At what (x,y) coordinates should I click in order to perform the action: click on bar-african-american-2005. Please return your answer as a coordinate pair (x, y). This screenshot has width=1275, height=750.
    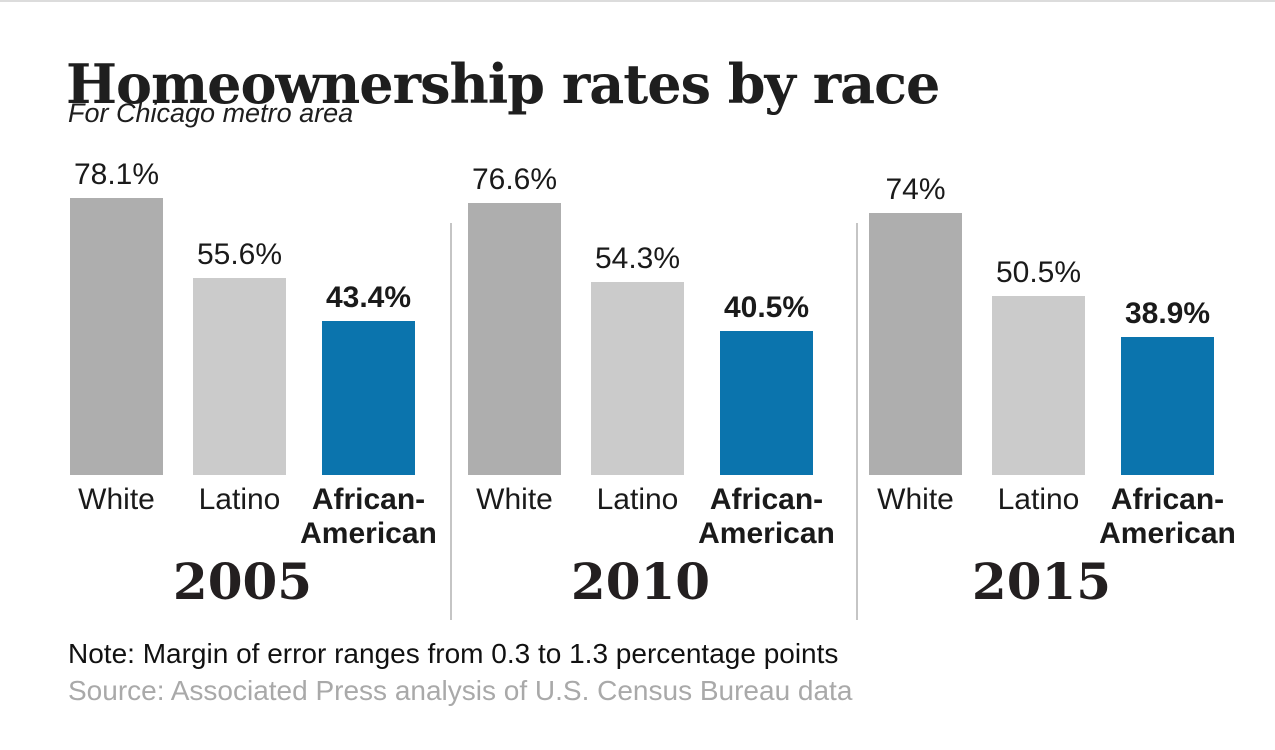
    Looking at the image, I should click on (368, 398).